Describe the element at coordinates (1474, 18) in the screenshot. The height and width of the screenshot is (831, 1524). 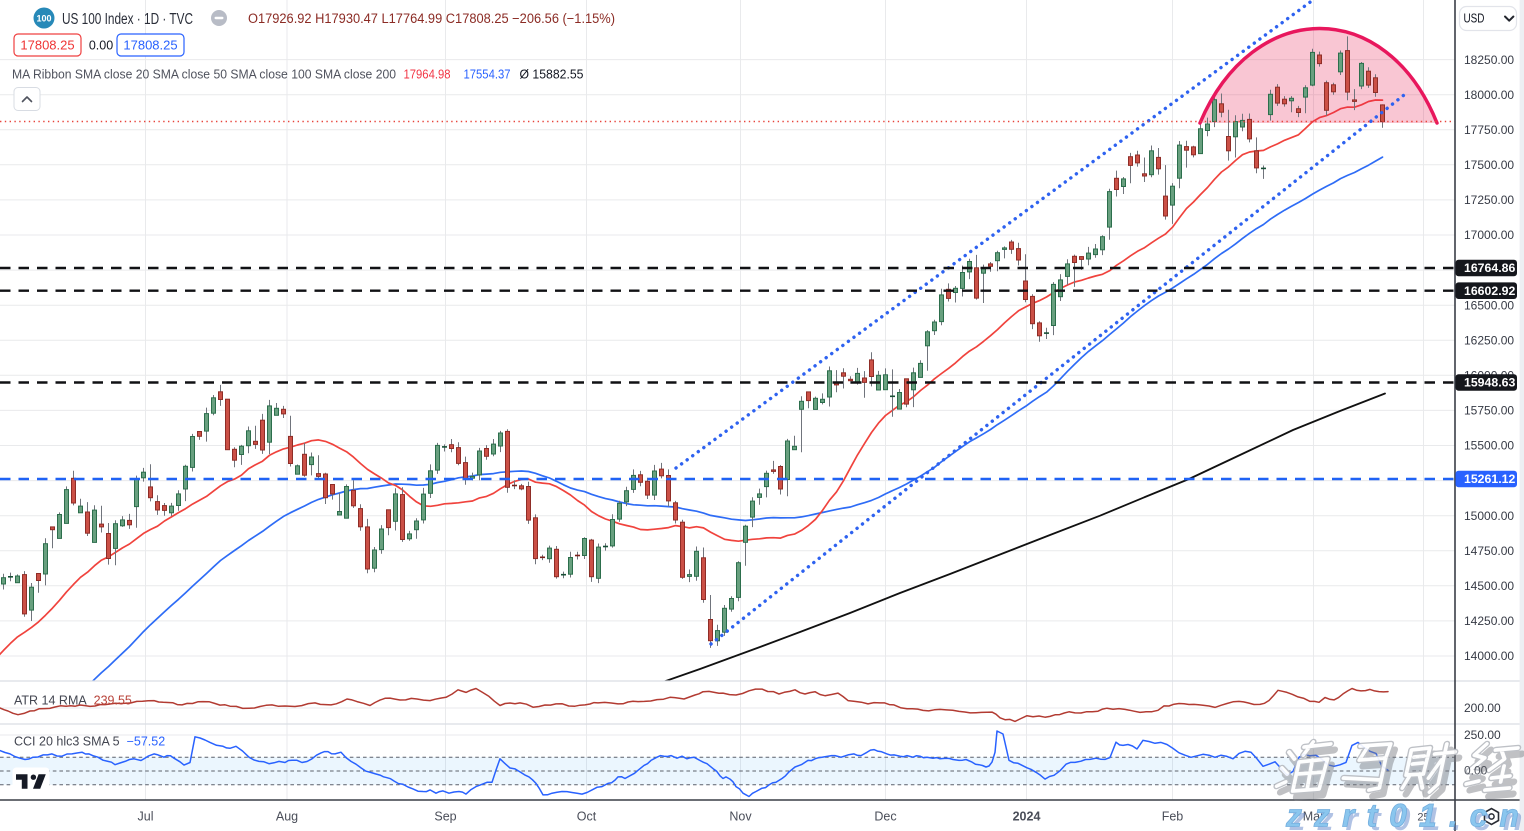
I see `svg-text: USD` at that location.